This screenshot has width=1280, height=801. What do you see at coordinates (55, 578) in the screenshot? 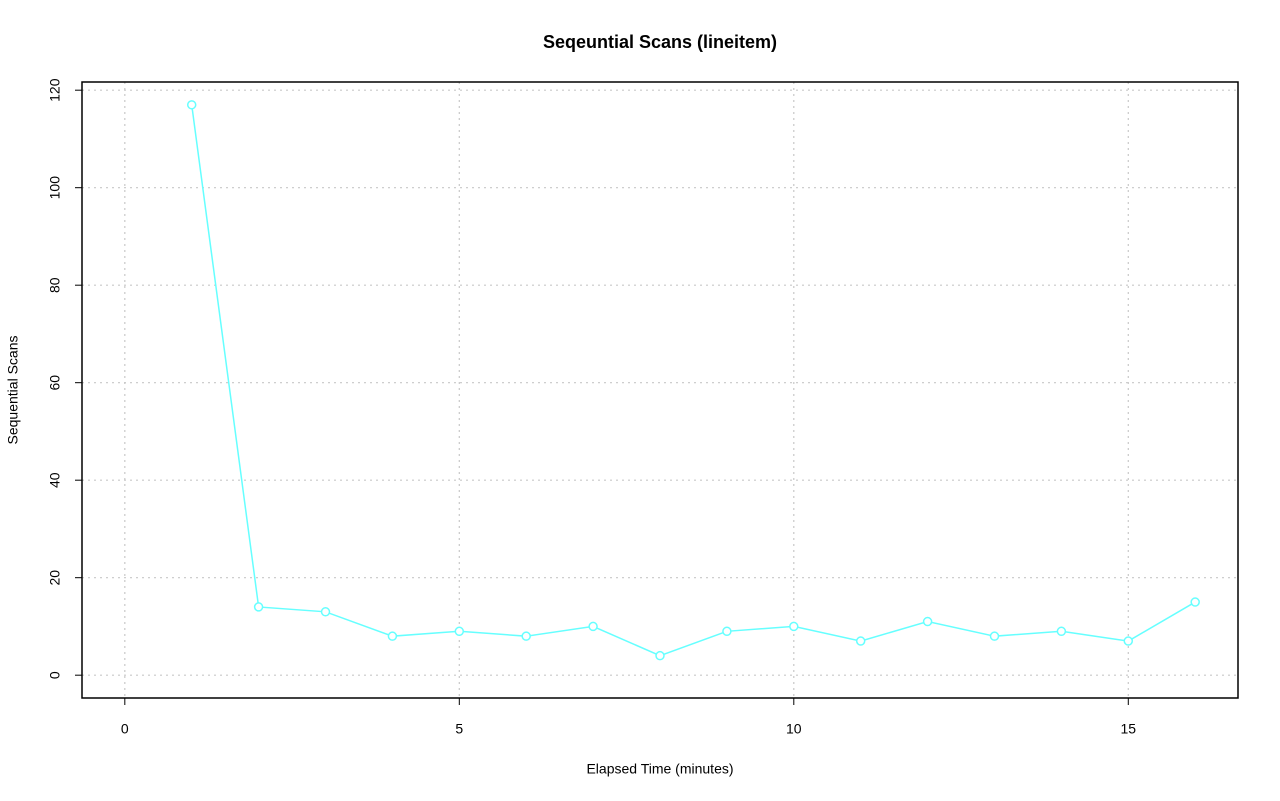
I see `y-tick-label: 20` at bounding box center [55, 578].